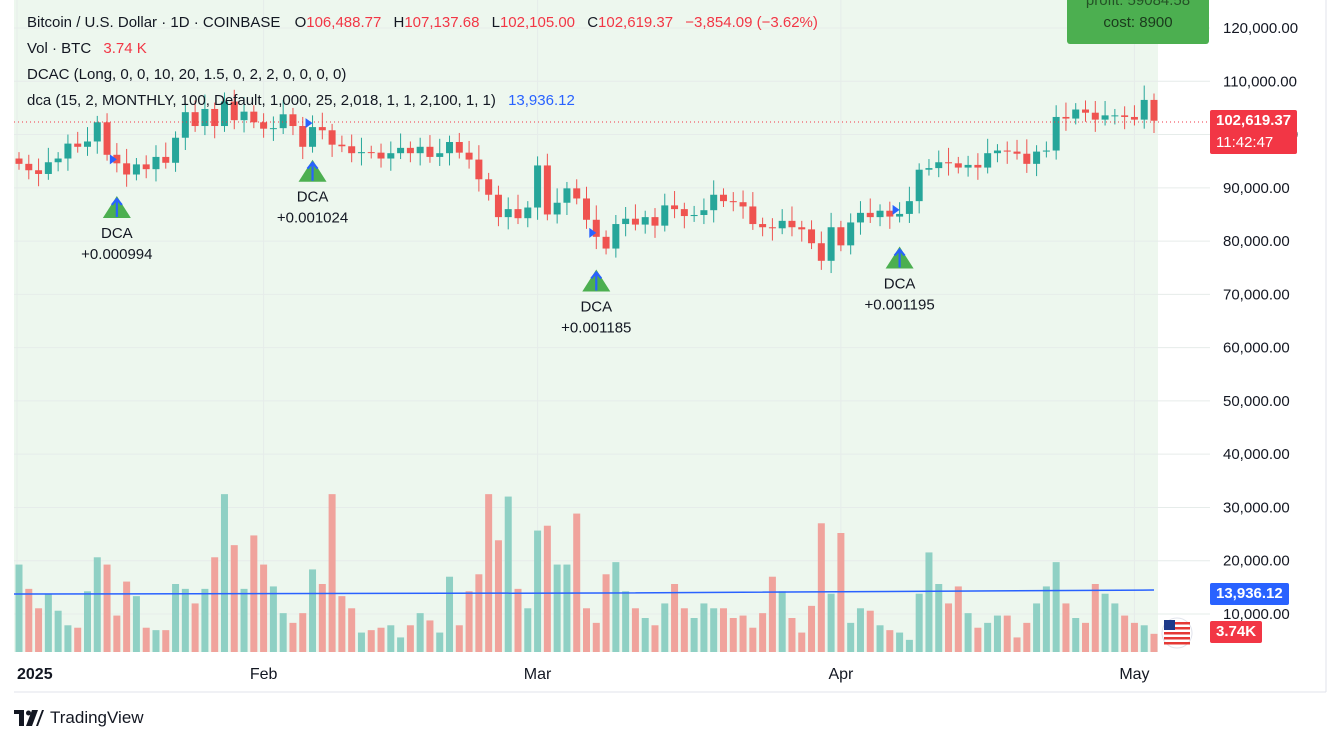 The height and width of the screenshot is (746, 1340). I want to click on time-axis: 2025 Feb Mar Apr May, so click(583, 674).